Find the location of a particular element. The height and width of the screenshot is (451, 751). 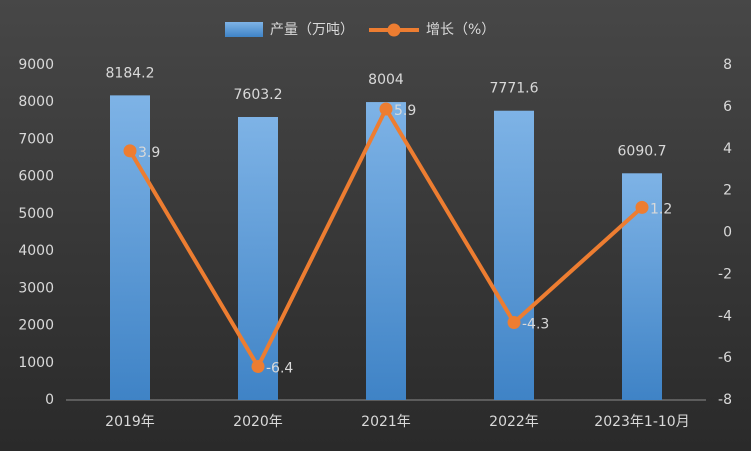

y2-tick-label: -8 is located at coordinates (725, 400).